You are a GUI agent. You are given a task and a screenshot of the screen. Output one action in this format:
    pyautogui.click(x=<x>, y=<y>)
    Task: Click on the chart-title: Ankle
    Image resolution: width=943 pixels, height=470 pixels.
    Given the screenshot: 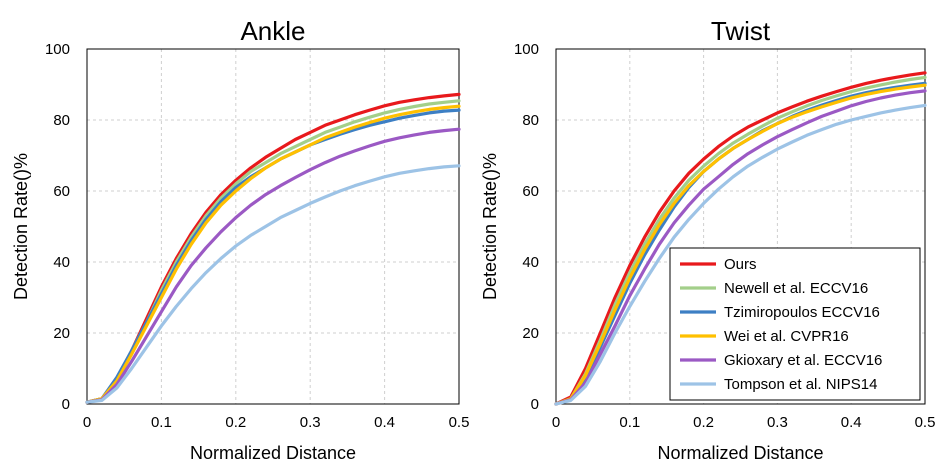 What is the action you would take?
    pyautogui.click(x=272, y=31)
    